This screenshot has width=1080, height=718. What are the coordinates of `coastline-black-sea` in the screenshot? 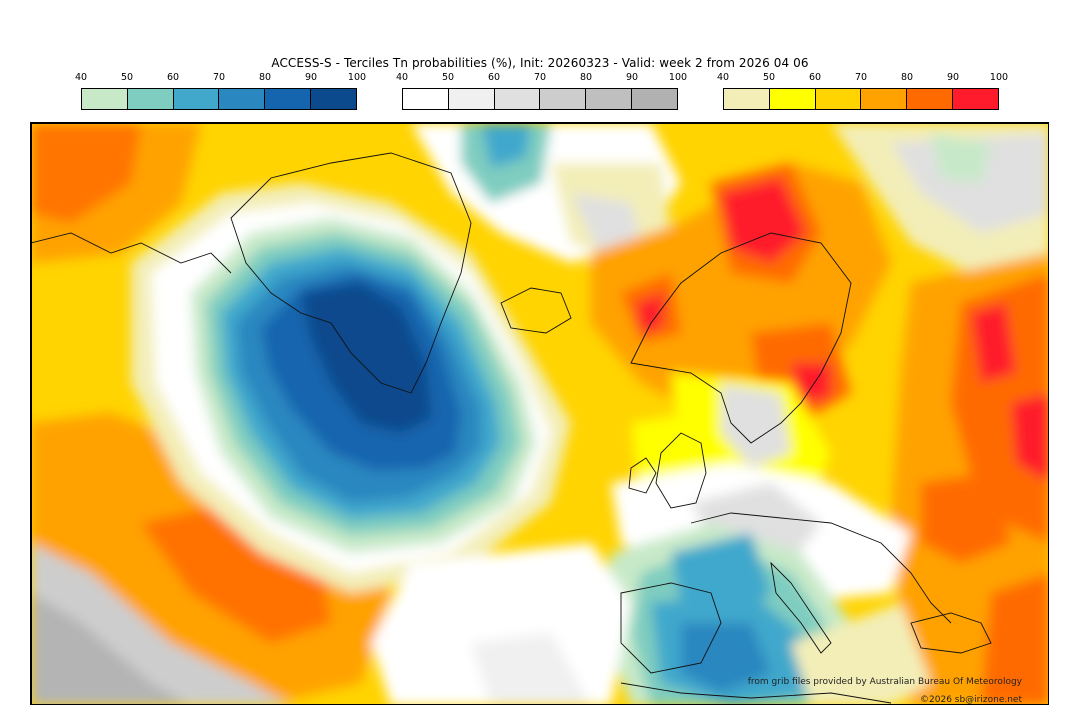 It's located at (951, 633).